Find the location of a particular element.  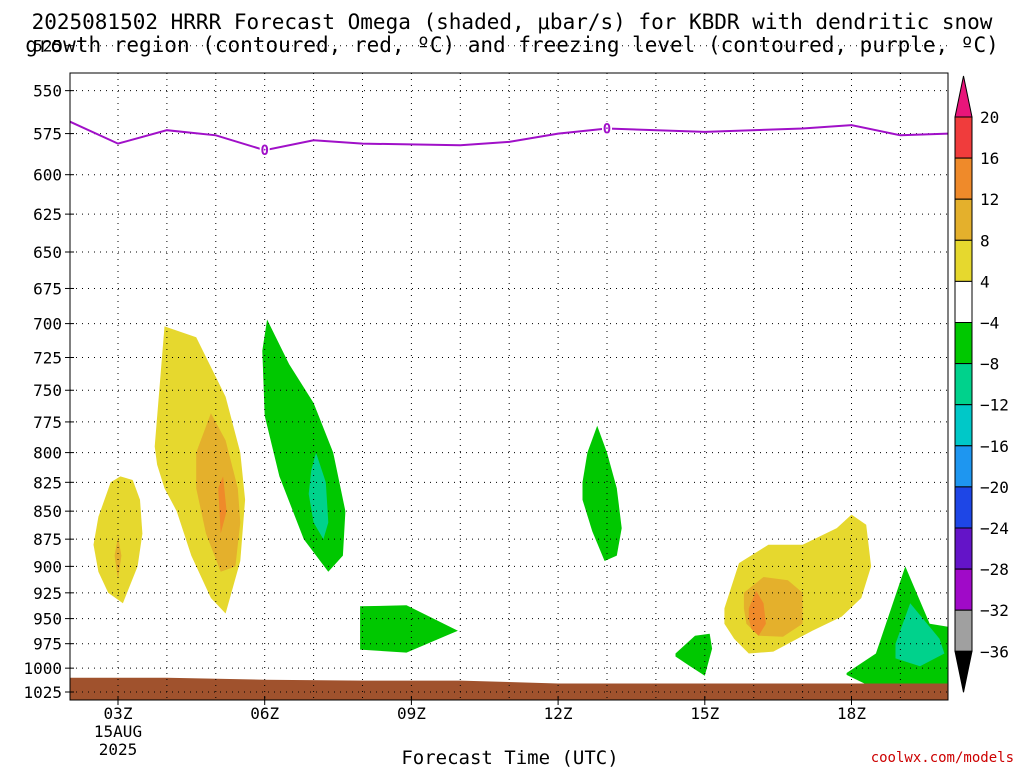

omega-region-ascent-03z-core is located at coordinates (118, 558).